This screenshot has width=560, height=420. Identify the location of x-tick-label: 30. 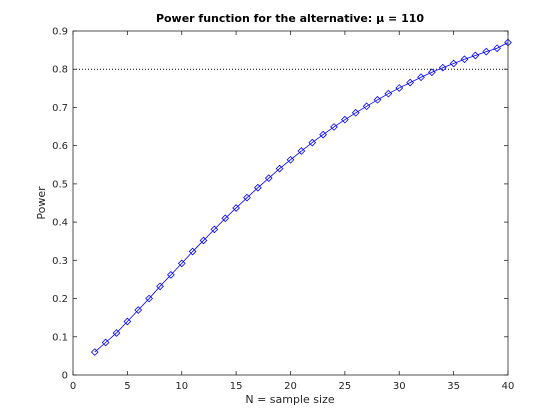
(399, 386).